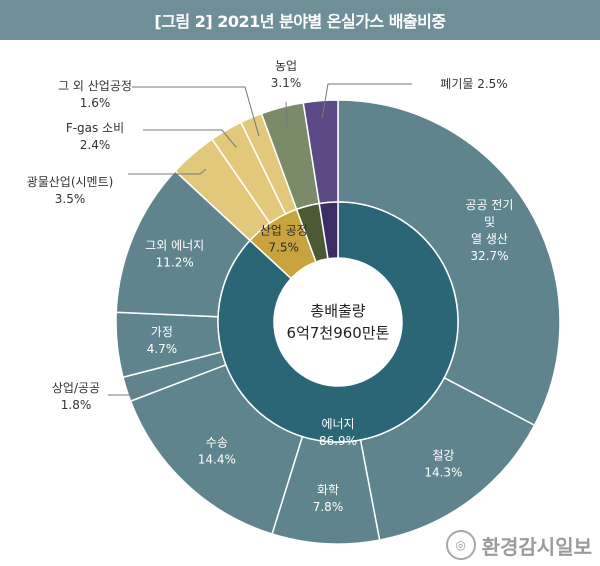 This screenshot has width=600, height=566. Describe the element at coordinates (300, 20) in the screenshot. I see `chart-title: [그림 2] 2021년 분야별 온실가스 배출비중` at that location.